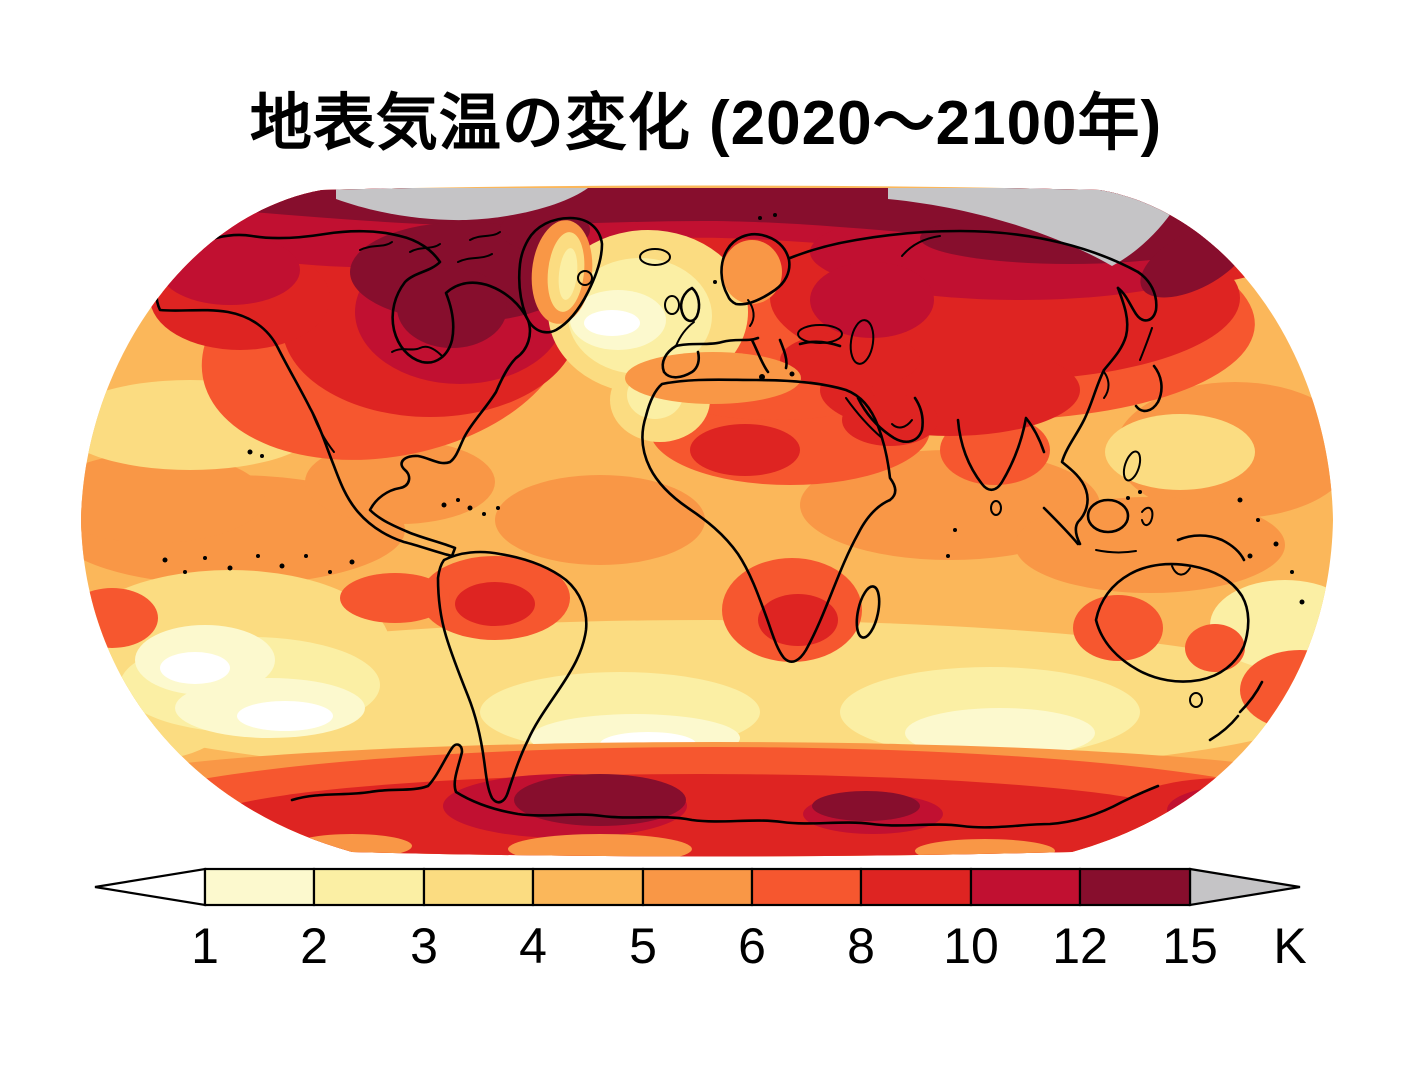 The height and width of the screenshot is (1079, 1412). I want to click on greenland-coast, so click(560, 275).